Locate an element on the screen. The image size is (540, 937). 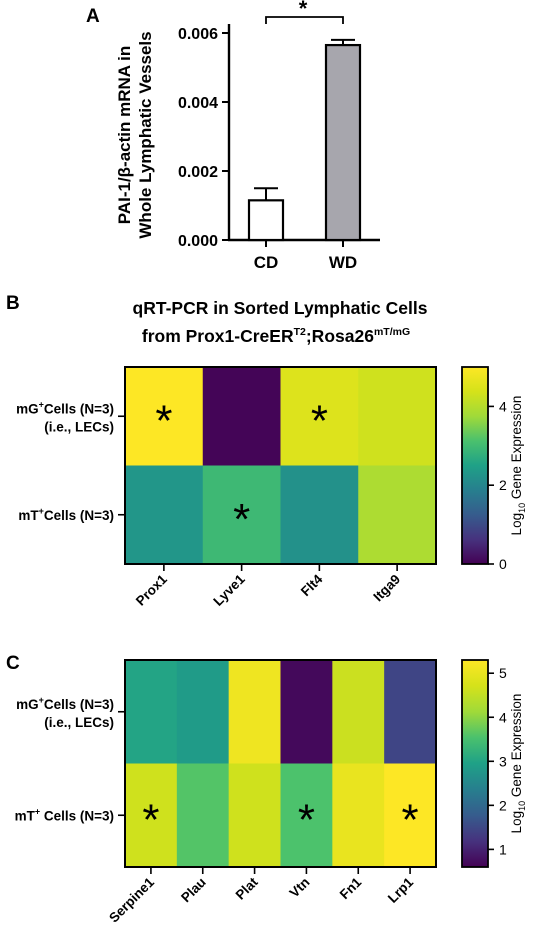
panel-b-title-line2: from Prox1-CreERT2;Rosa26mT/mG is located at coordinates (276, 336).